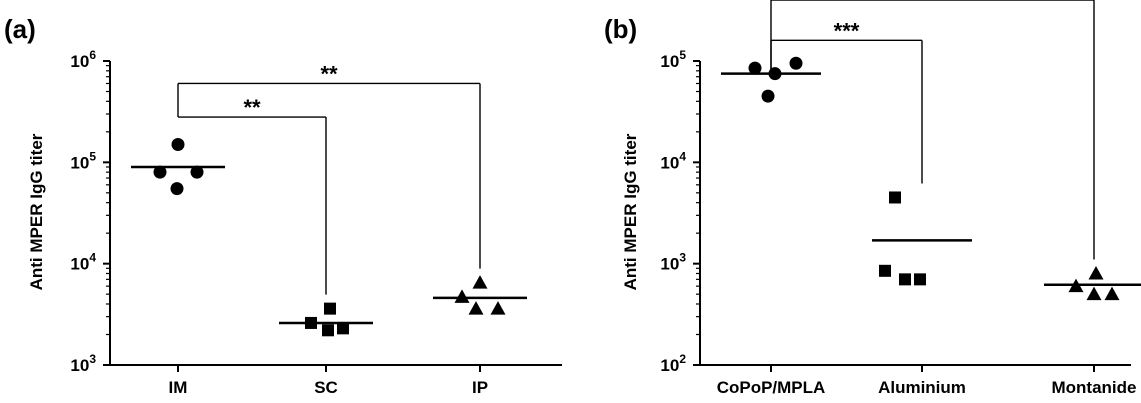 The image size is (1141, 403). Describe the element at coordinates (480, 387) in the screenshot. I see `x-tick-label: IP` at that location.